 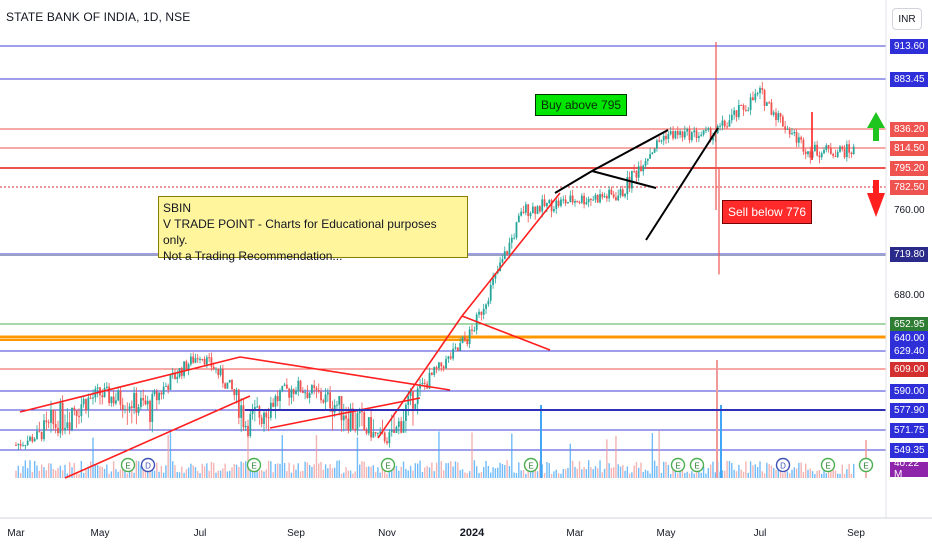 I want to click on event-marker-label: E, so click(x=696, y=466).